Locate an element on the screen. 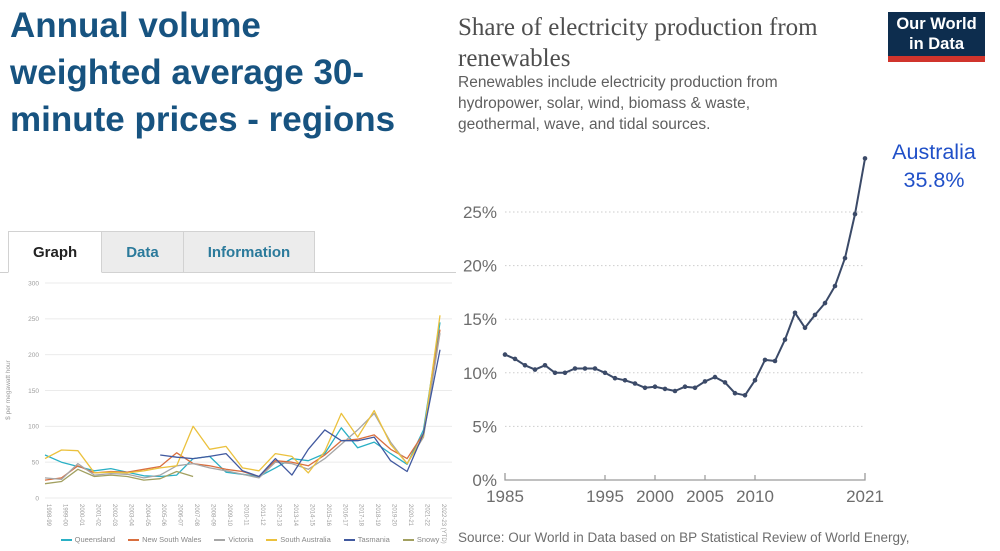 The height and width of the screenshot is (551, 1000). svg-text: 2005-06 is located at coordinates (163, 515).